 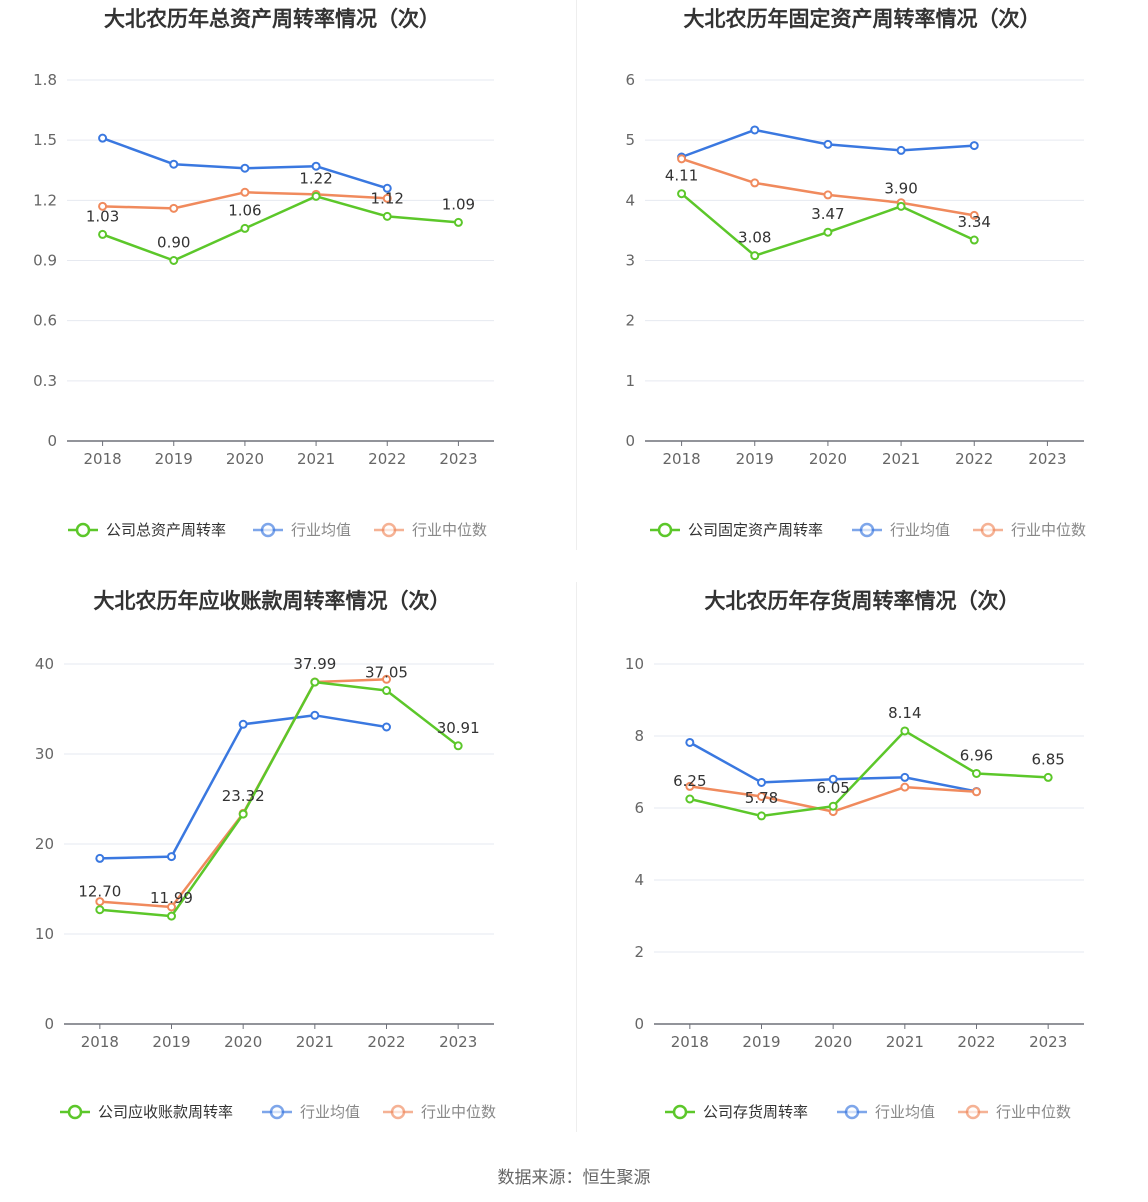 I want to click on data-label: 4.11, so click(x=681, y=176).